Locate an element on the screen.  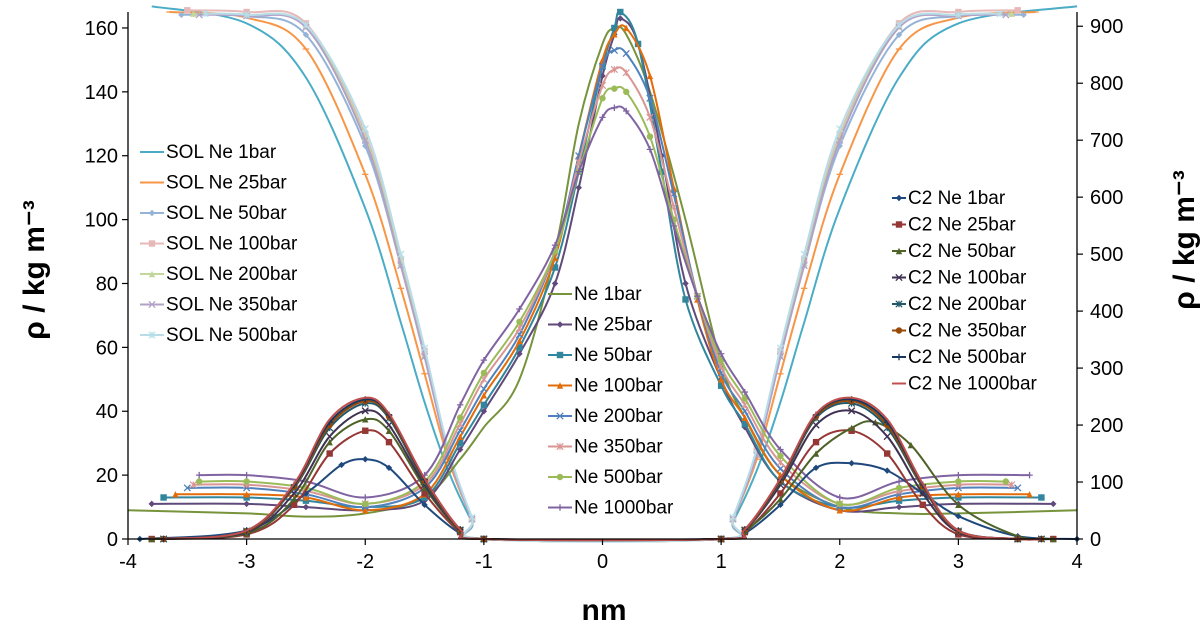
legend-label: C2 Ne 25bar is located at coordinates (962, 225).